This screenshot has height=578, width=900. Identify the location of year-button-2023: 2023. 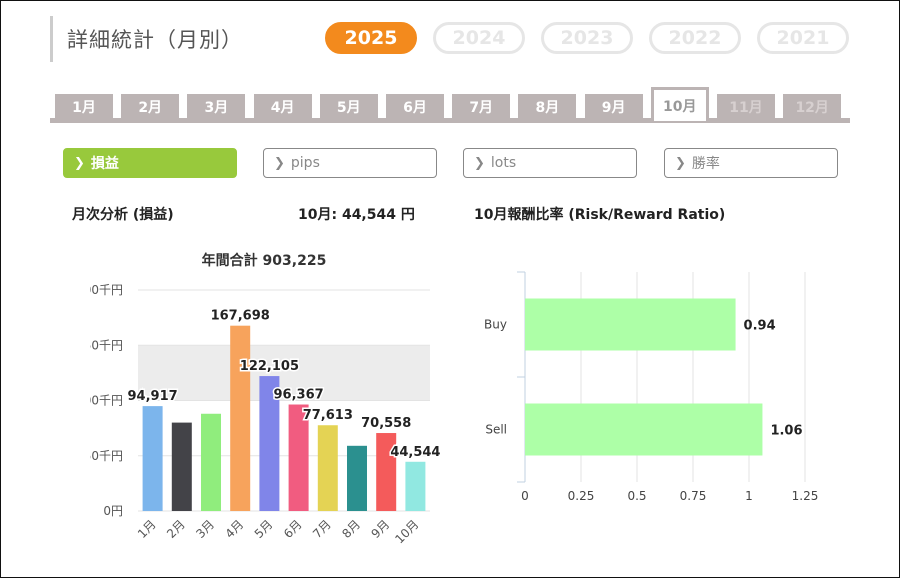
(587, 38).